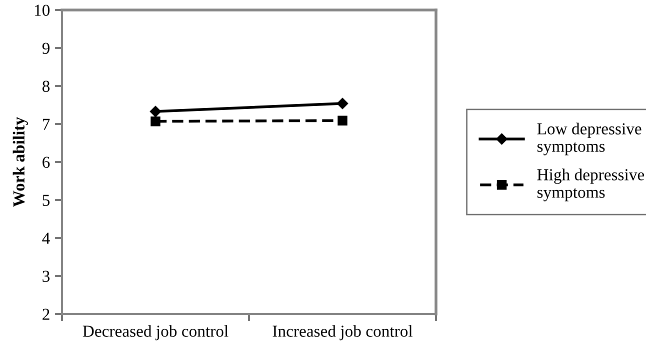  I want to click on legend-label: High depressive symptoms, so click(590, 185).